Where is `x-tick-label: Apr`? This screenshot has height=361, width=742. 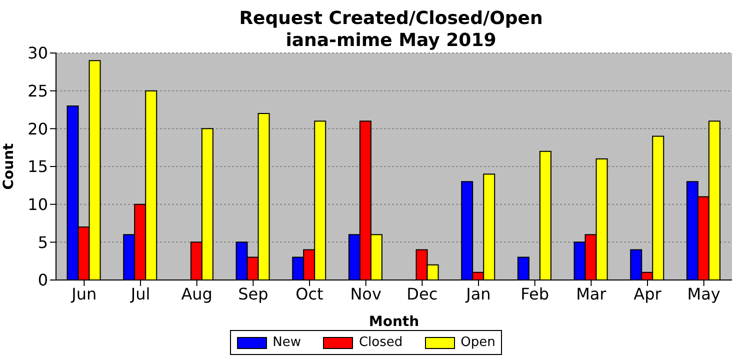
x-tick-label: Apr is located at coordinates (648, 294).